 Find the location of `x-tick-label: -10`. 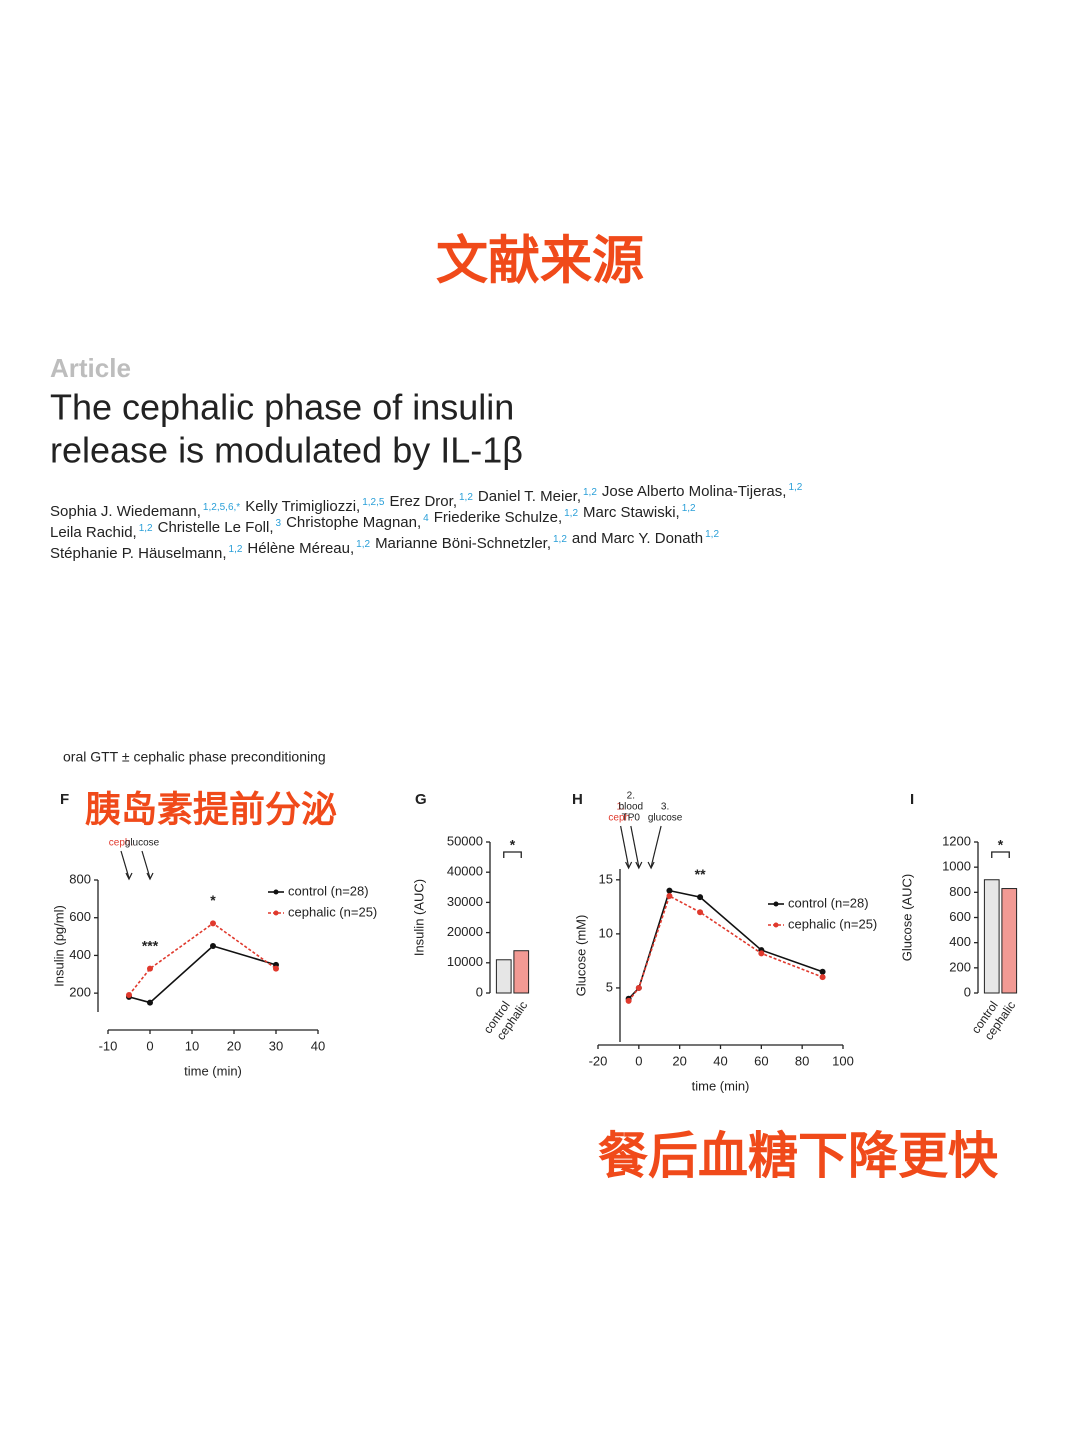

x-tick-label: -10 is located at coordinates (108, 1045).